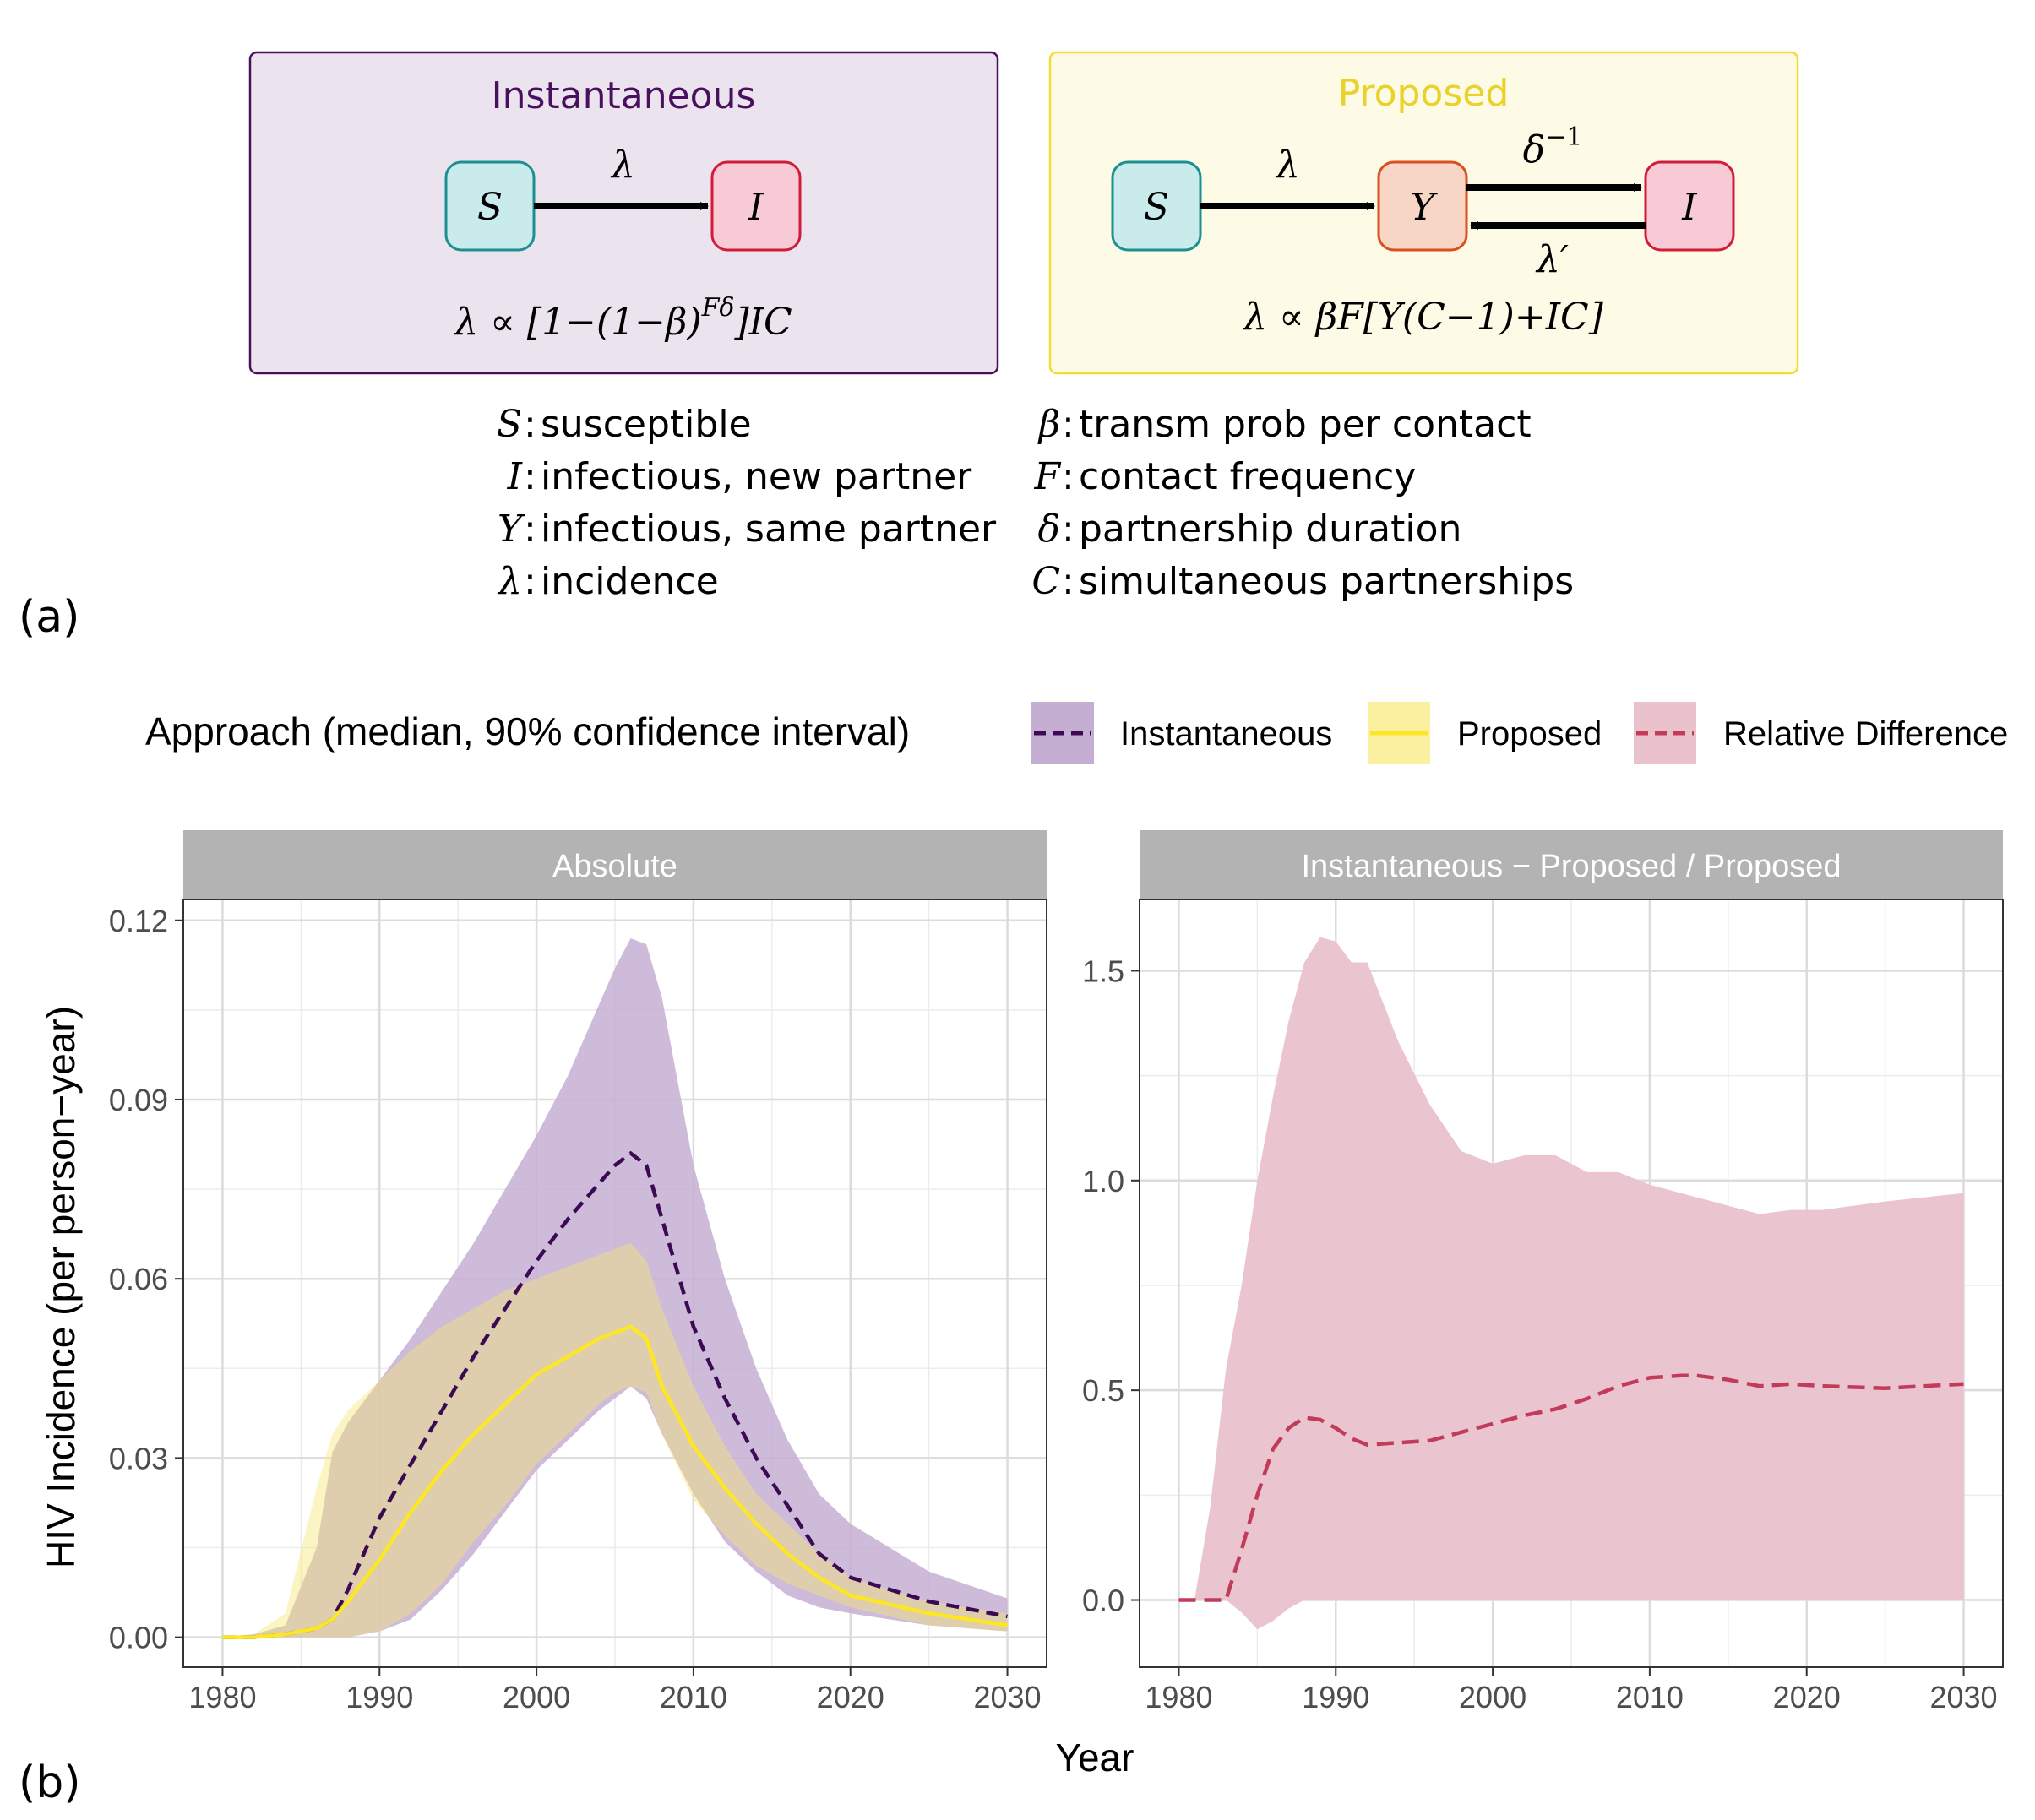 The height and width of the screenshot is (1820, 2035). What do you see at coordinates (515, 477) in the screenshot?
I see `legend-sym: I` at bounding box center [515, 477].